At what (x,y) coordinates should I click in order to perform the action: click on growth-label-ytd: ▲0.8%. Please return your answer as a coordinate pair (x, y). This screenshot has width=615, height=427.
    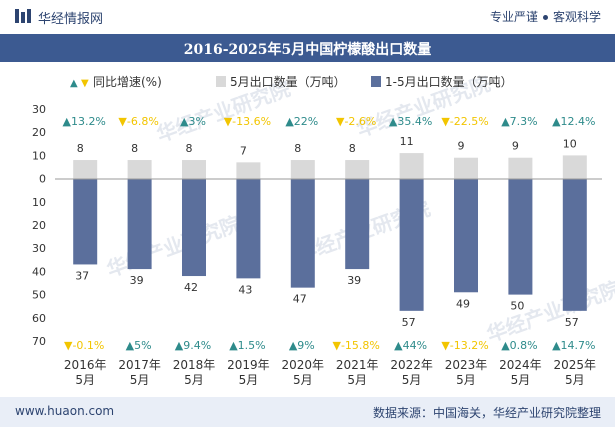
    Looking at the image, I should click on (519, 345).